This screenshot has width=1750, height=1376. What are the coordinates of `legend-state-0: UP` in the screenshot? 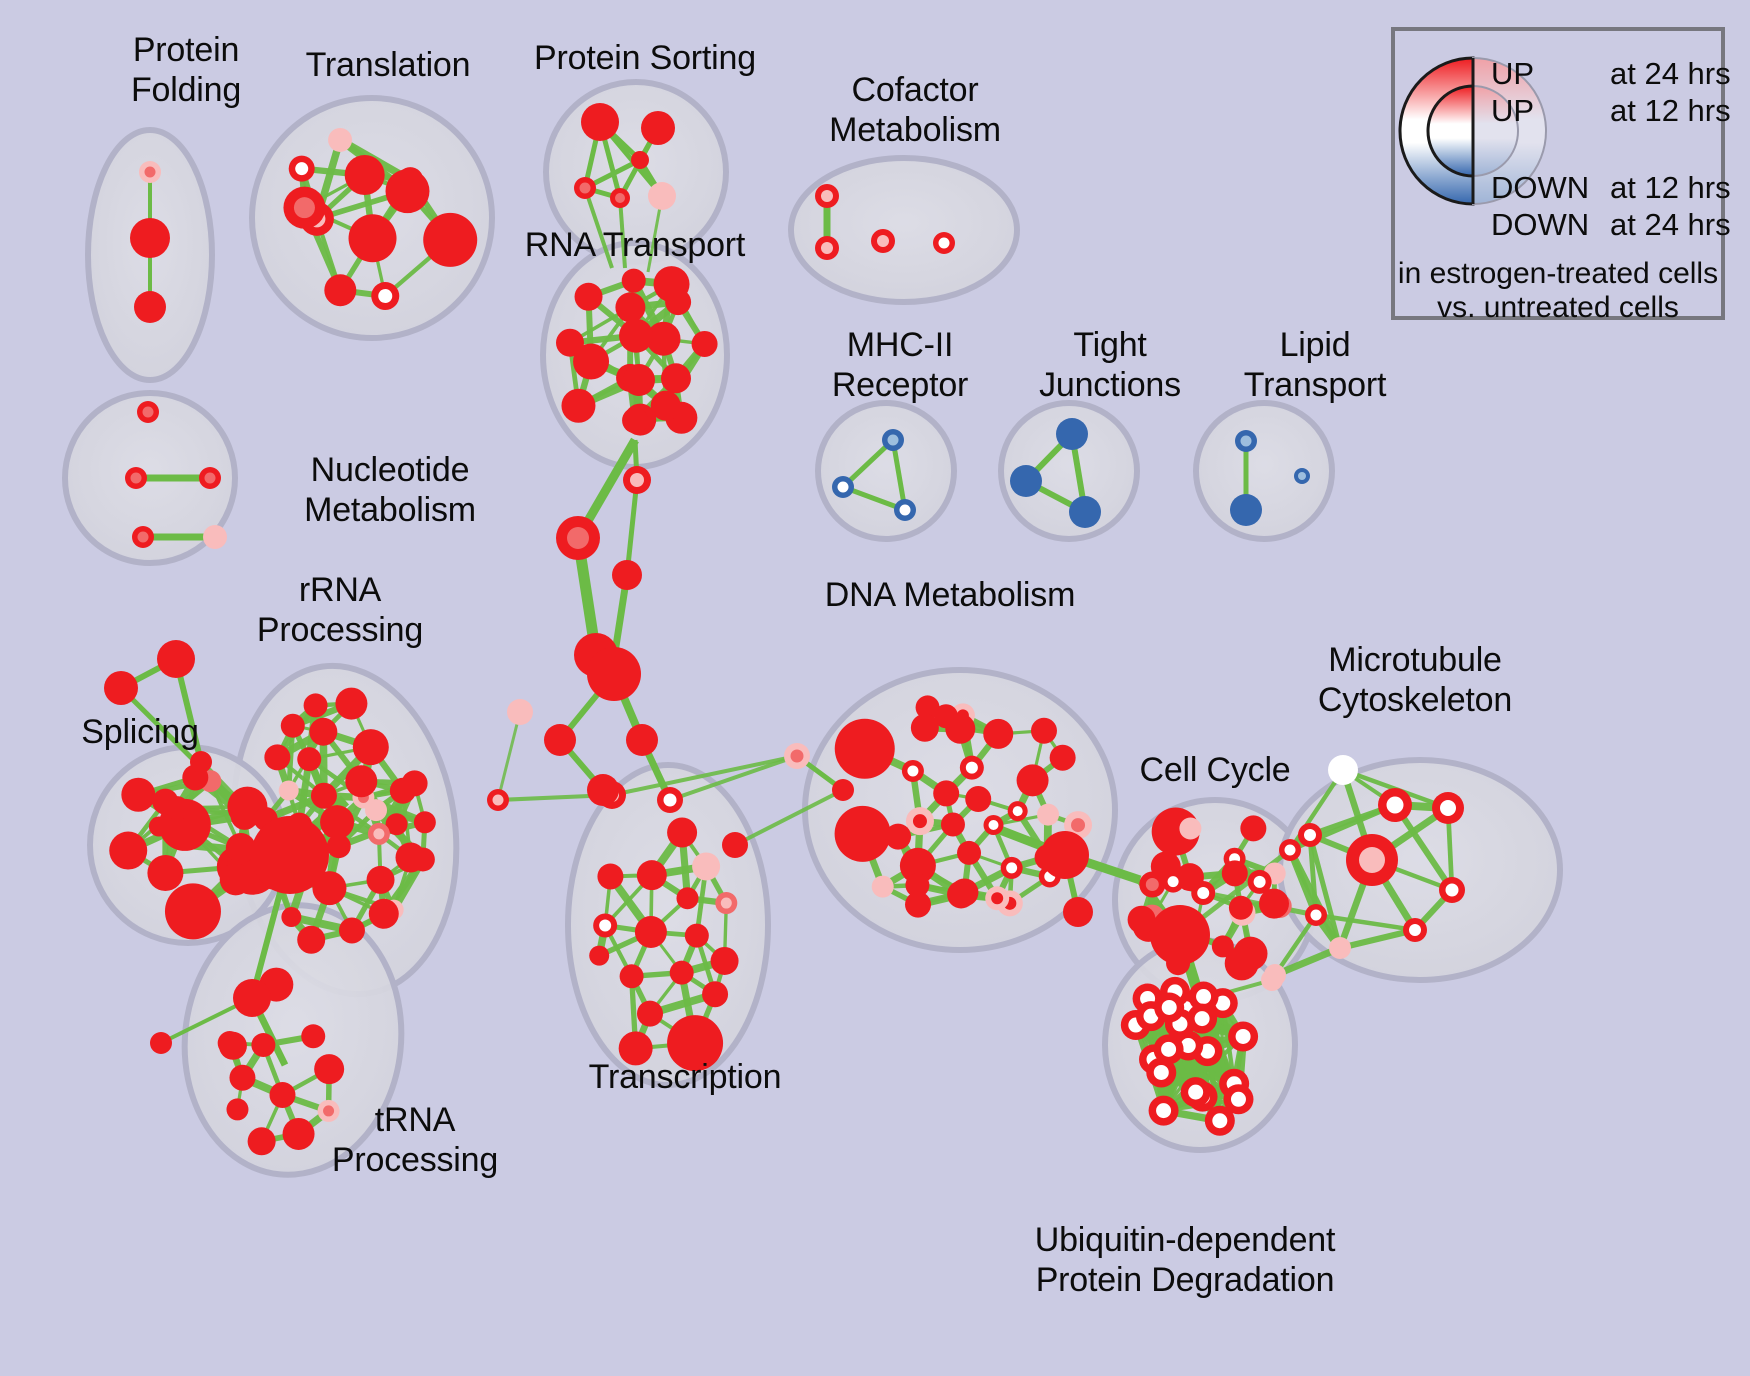 It's located at (1513, 73).